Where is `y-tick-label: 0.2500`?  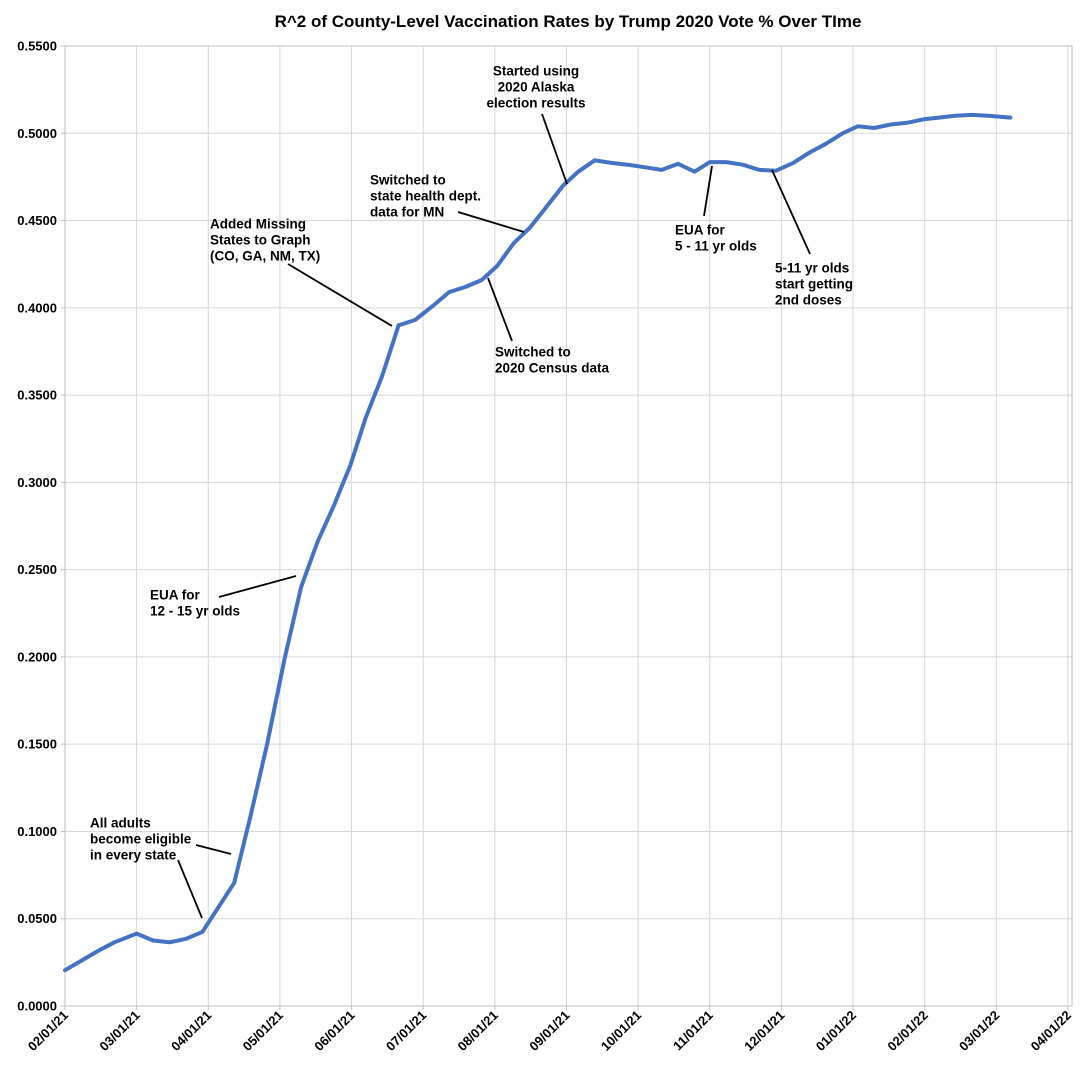
y-tick-label: 0.2500 is located at coordinates (37, 569).